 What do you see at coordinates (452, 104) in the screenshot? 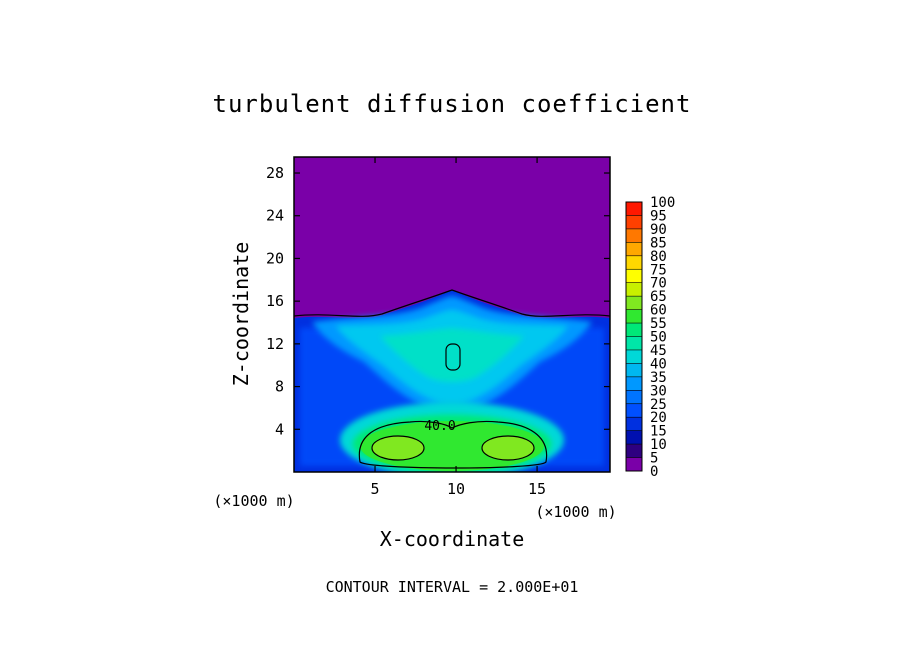
I see `chart-title: turbulent diffusion coefficient` at bounding box center [452, 104].